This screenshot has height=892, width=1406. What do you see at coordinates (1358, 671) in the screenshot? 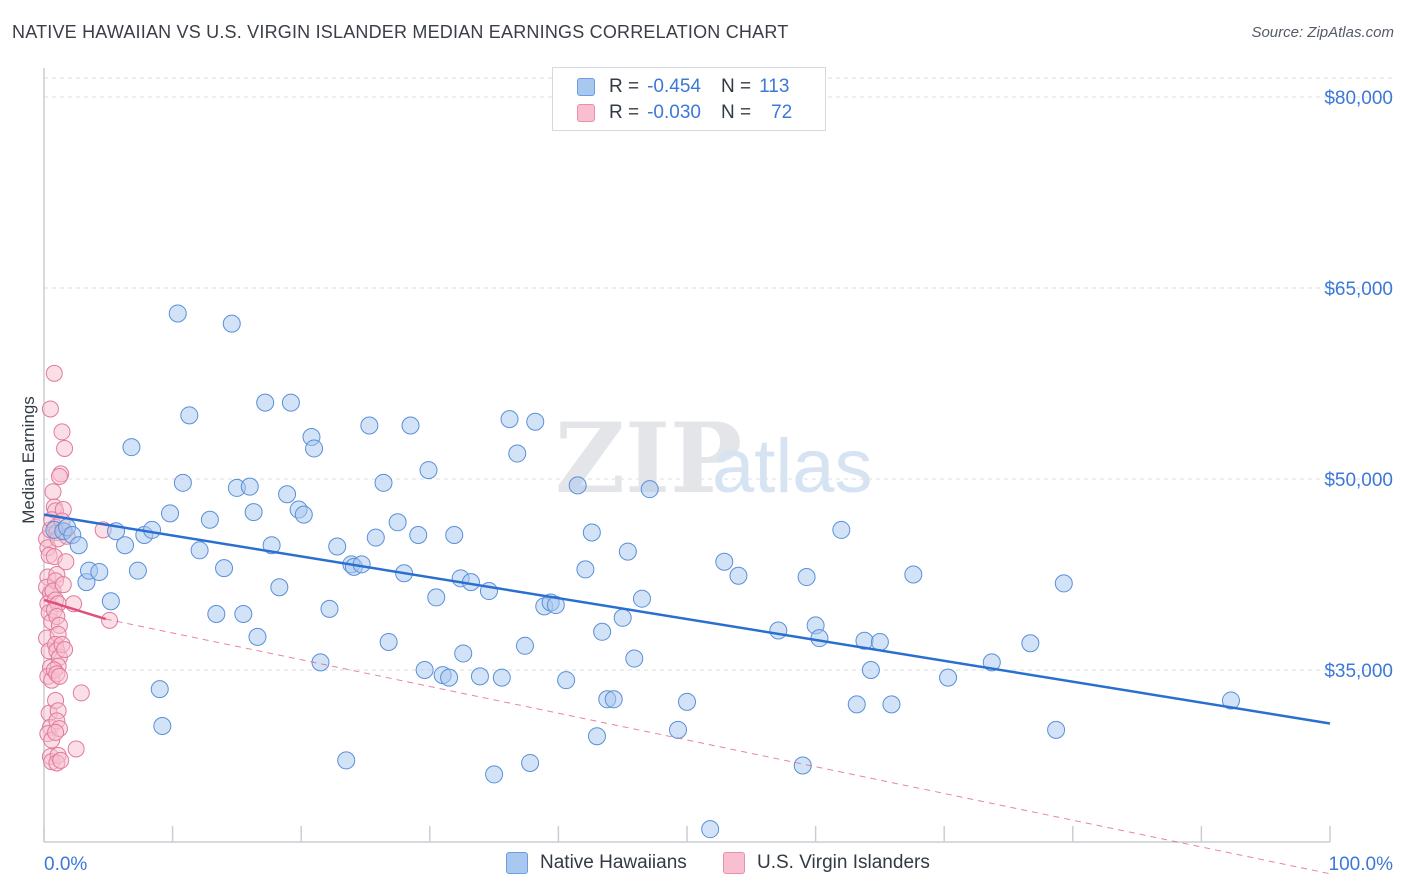
I see `y-tick-label: $35,000` at bounding box center [1358, 671].